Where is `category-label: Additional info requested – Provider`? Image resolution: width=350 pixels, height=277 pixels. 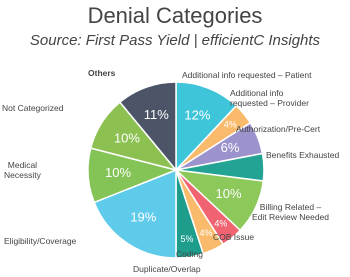
category-label: Additional info requested – Provider is located at coordinates (269, 98).